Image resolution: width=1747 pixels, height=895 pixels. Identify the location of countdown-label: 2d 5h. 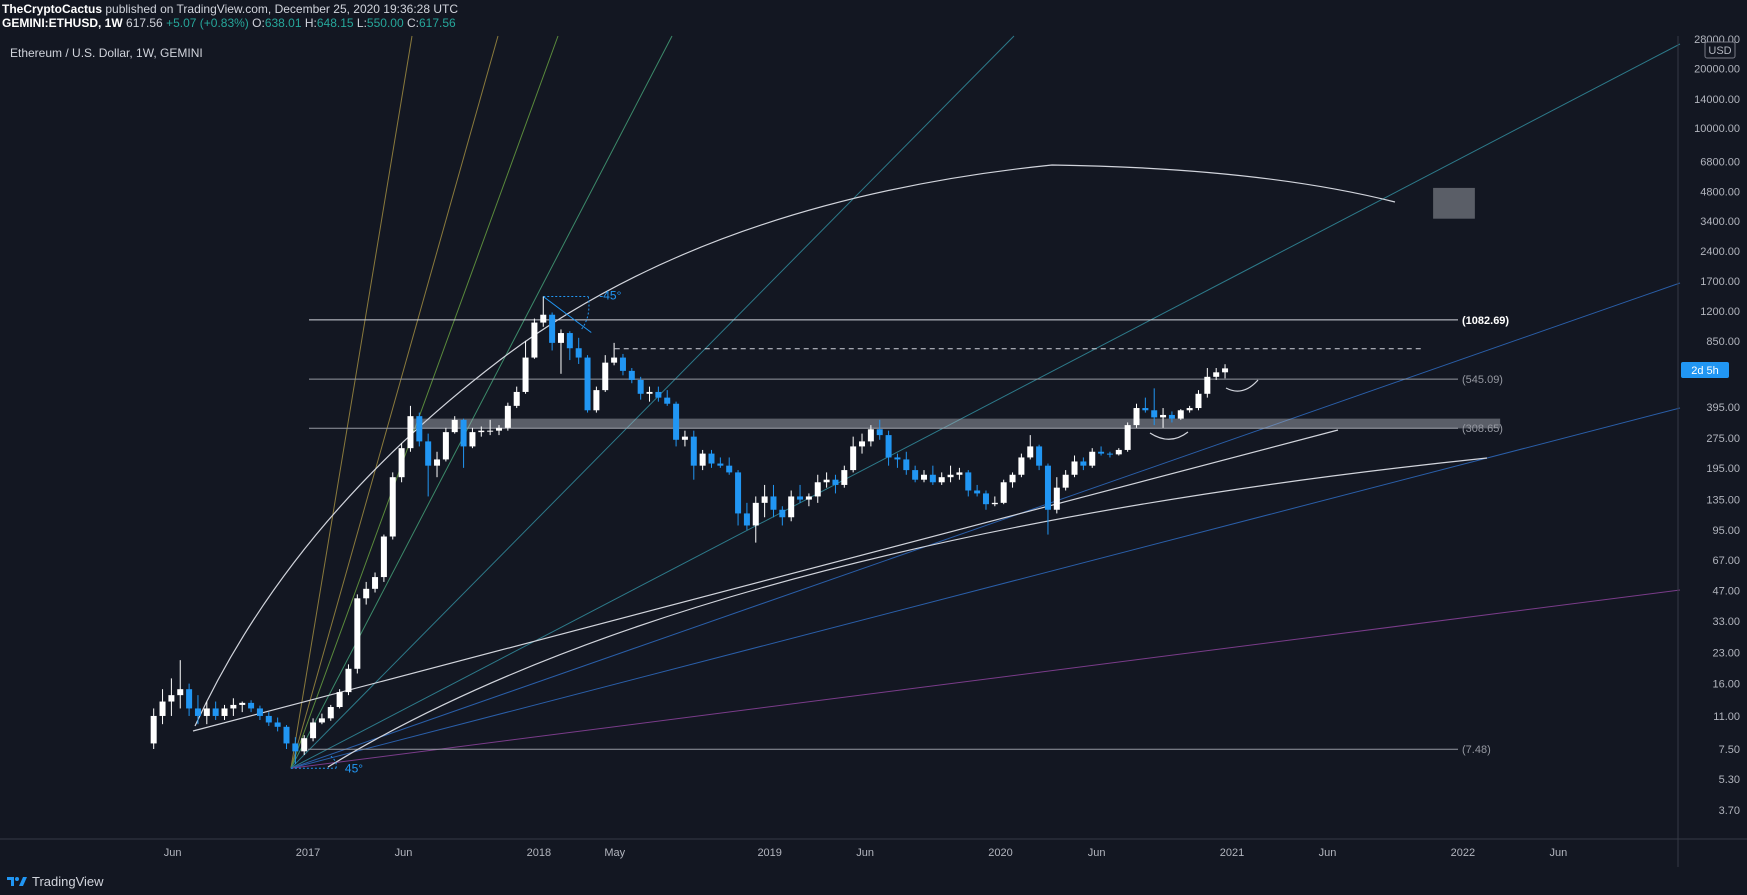
(1705, 371).